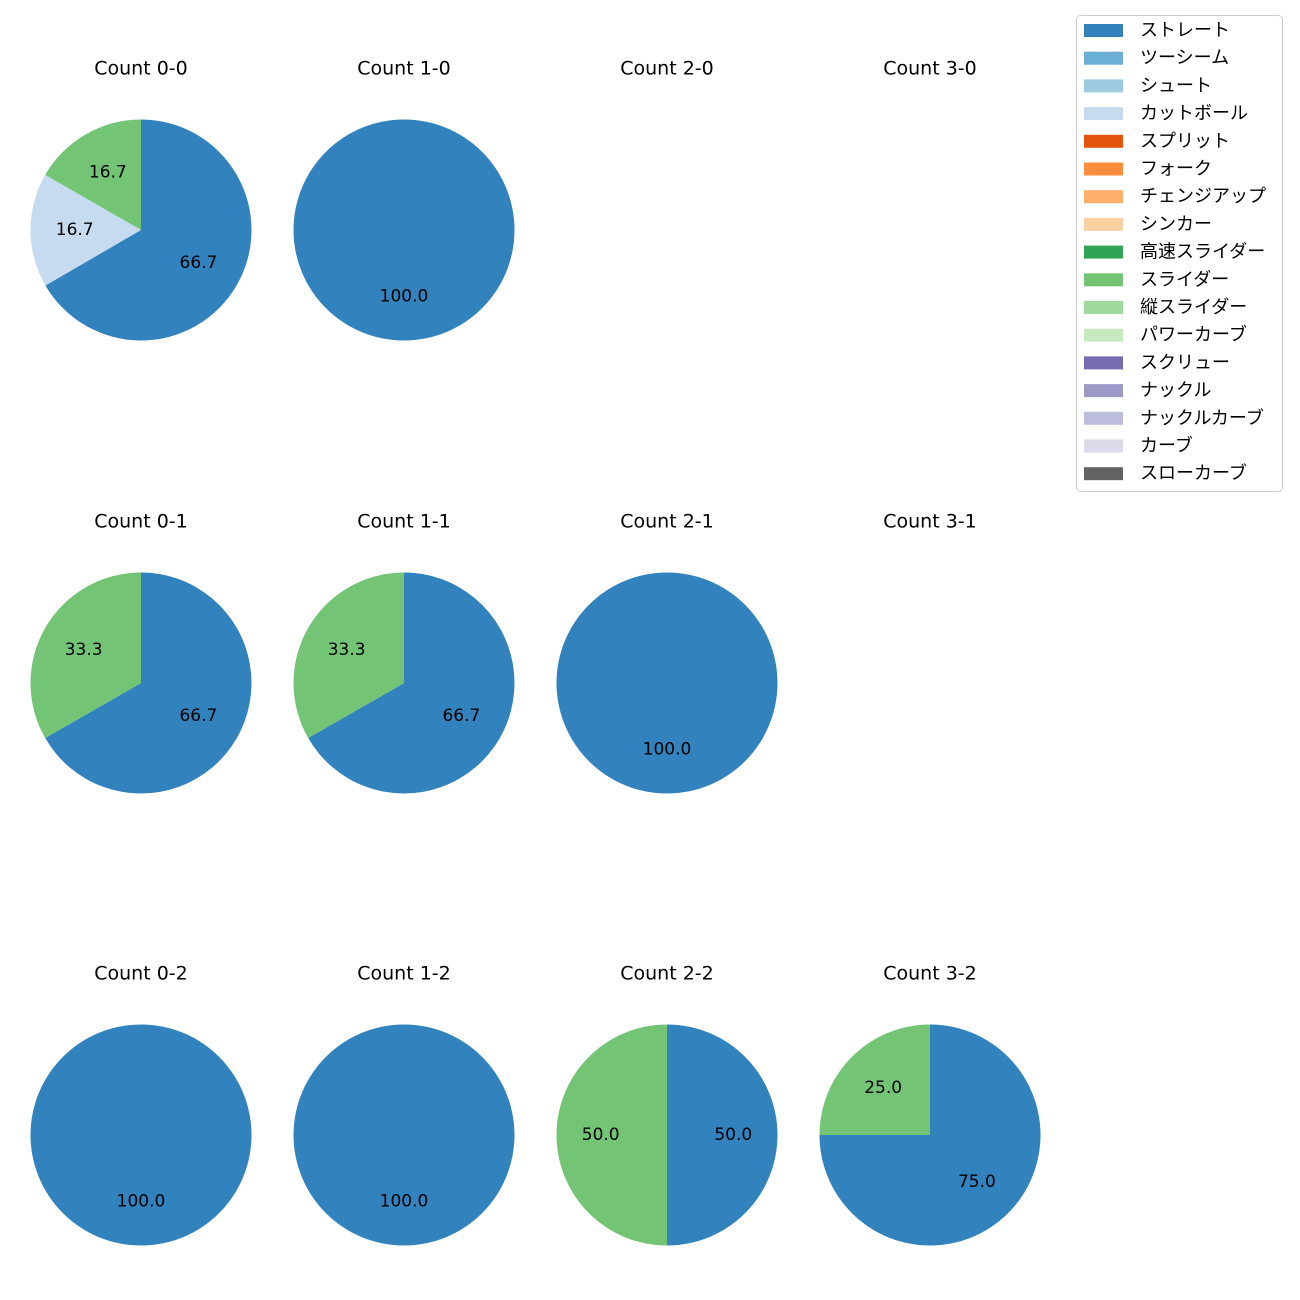 The image size is (1300, 1300). I want to click on legend-item: スプリット, so click(1157, 141).